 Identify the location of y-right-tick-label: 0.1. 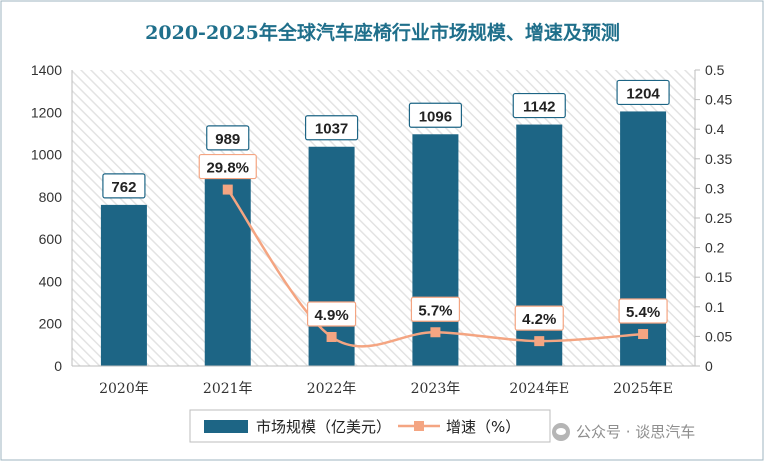
(715, 307).